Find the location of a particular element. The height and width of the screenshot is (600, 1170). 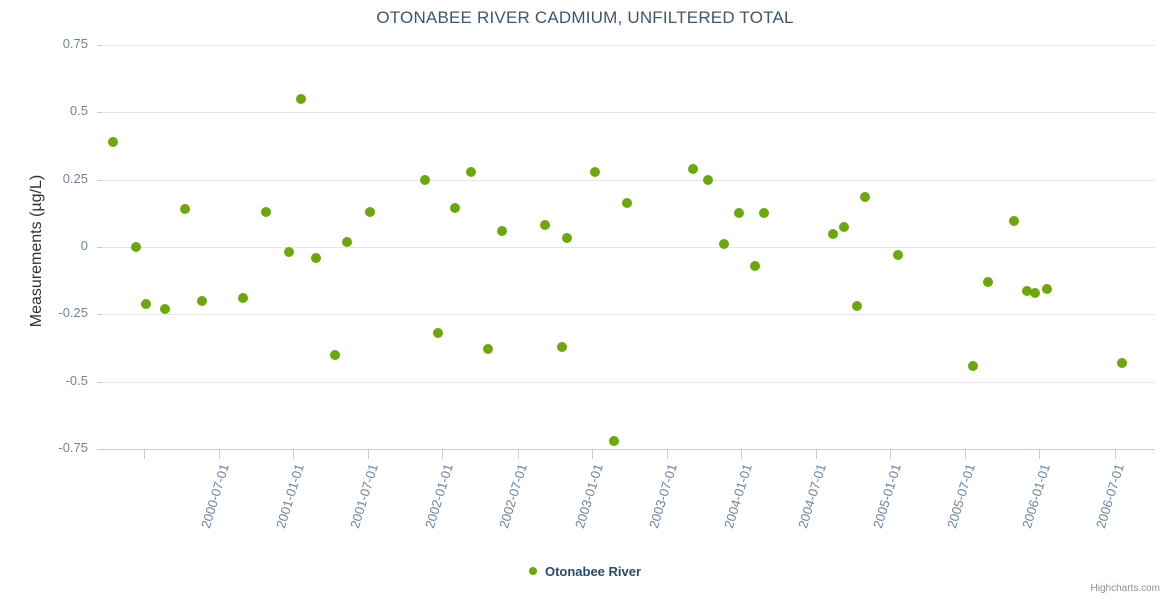

x-tick-label: 2002-01-01 is located at coordinates (439, 496).